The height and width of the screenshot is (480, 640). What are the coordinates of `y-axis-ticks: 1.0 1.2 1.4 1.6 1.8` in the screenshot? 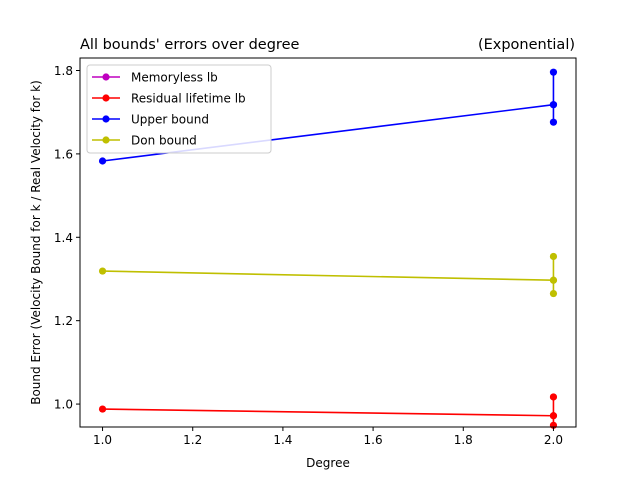 It's located at (67, 238).